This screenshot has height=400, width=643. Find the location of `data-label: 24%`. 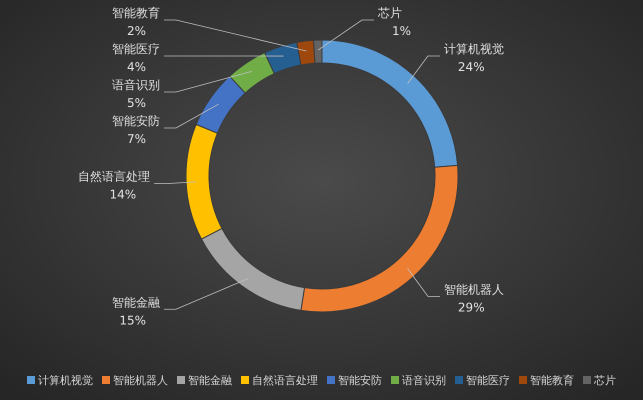

data-label: 24% is located at coordinates (471, 67).